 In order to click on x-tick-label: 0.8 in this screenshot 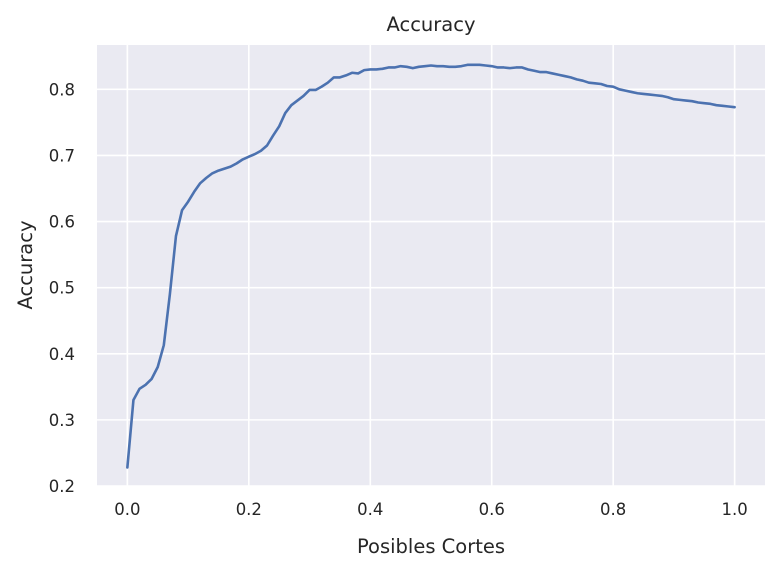, I will do `click(613, 509)`.